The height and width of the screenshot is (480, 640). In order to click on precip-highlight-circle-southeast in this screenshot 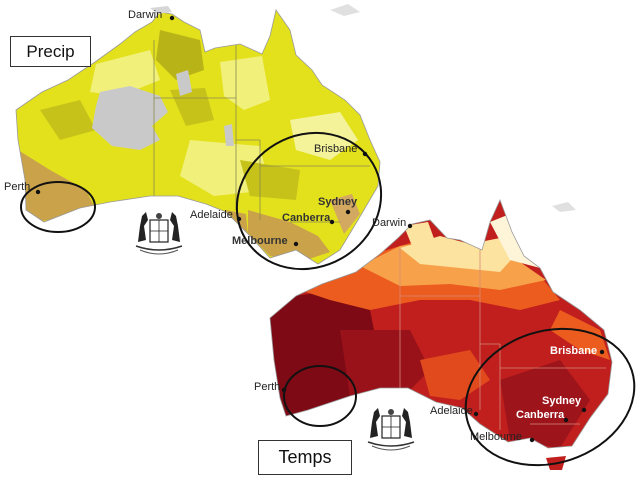, I will do `click(309, 201)`.